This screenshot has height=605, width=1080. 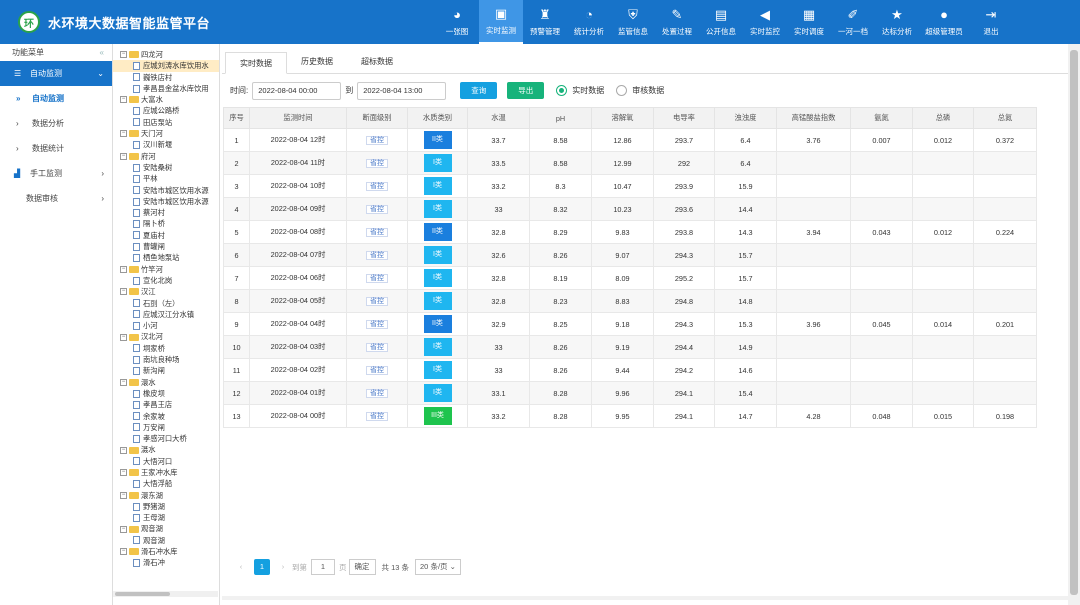 What do you see at coordinates (166, 212) in the screenshot?
I see `tree-node-site: 蔡河村` at bounding box center [166, 212].